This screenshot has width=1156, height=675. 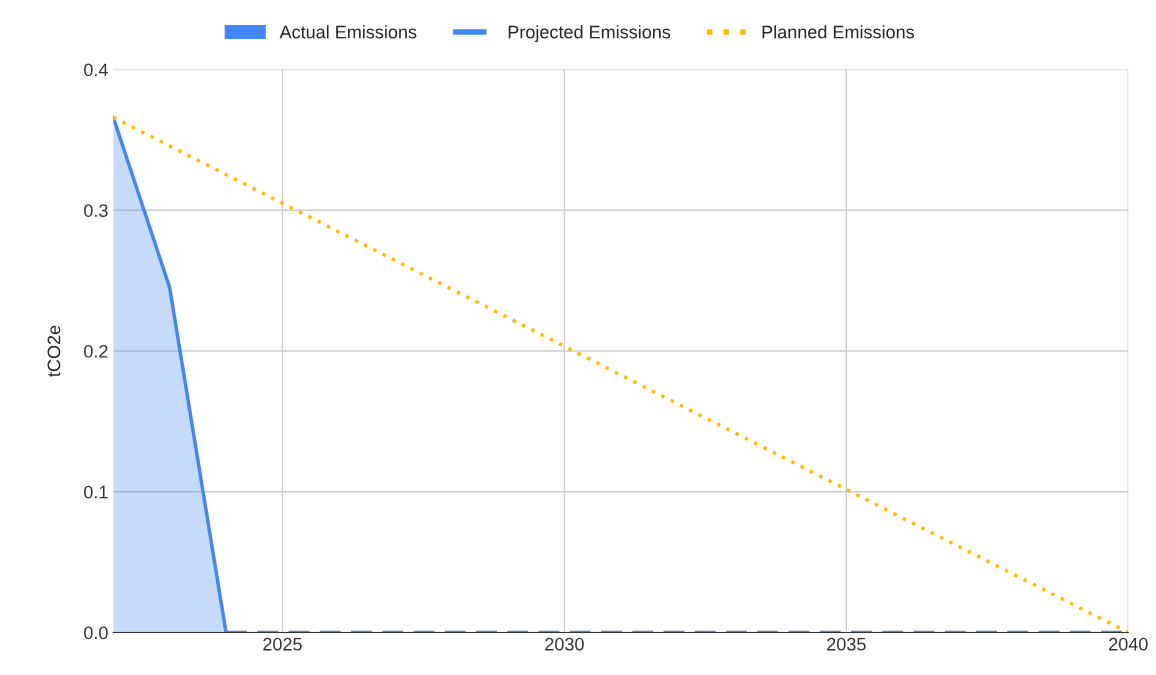 I want to click on legend-label: Actual Emissions, so click(x=348, y=32).